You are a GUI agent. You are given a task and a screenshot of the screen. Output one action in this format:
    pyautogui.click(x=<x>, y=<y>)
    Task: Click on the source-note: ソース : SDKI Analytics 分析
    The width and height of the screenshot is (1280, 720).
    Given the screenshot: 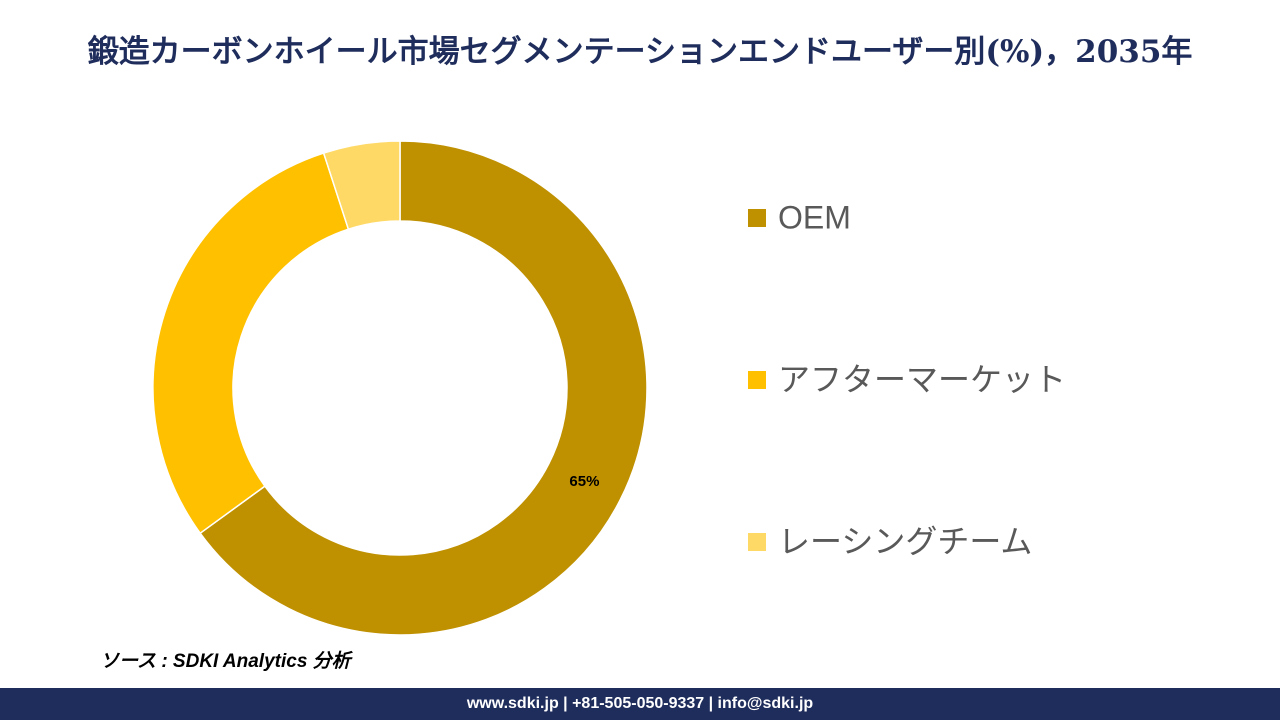 What is the action you would take?
    pyautogui.click(x=225, y=661)
    